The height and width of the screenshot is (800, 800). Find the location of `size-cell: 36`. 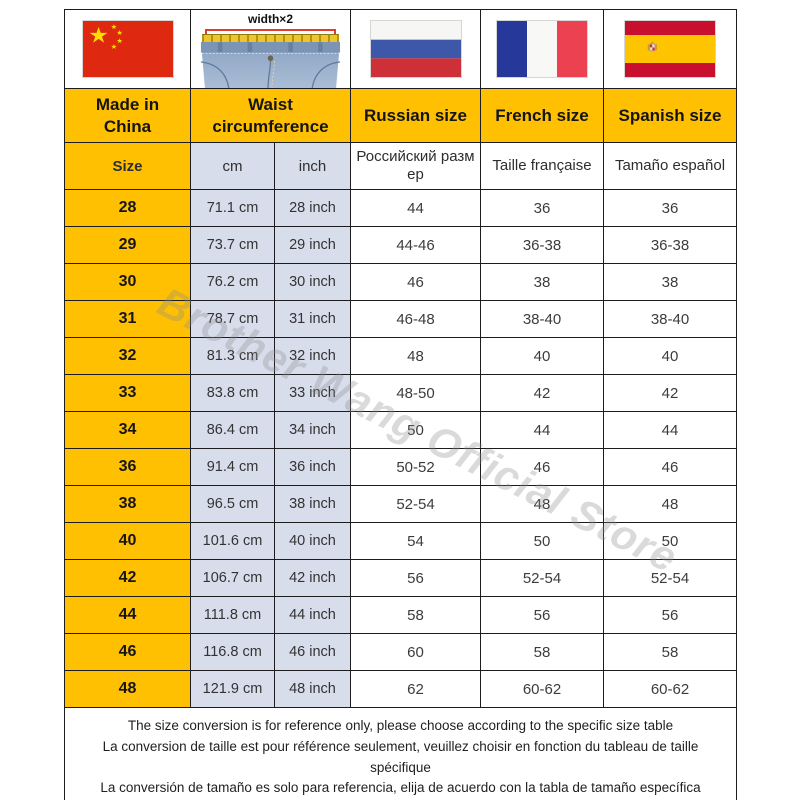

size-cell: 36 is located at coordinates (128, 467).